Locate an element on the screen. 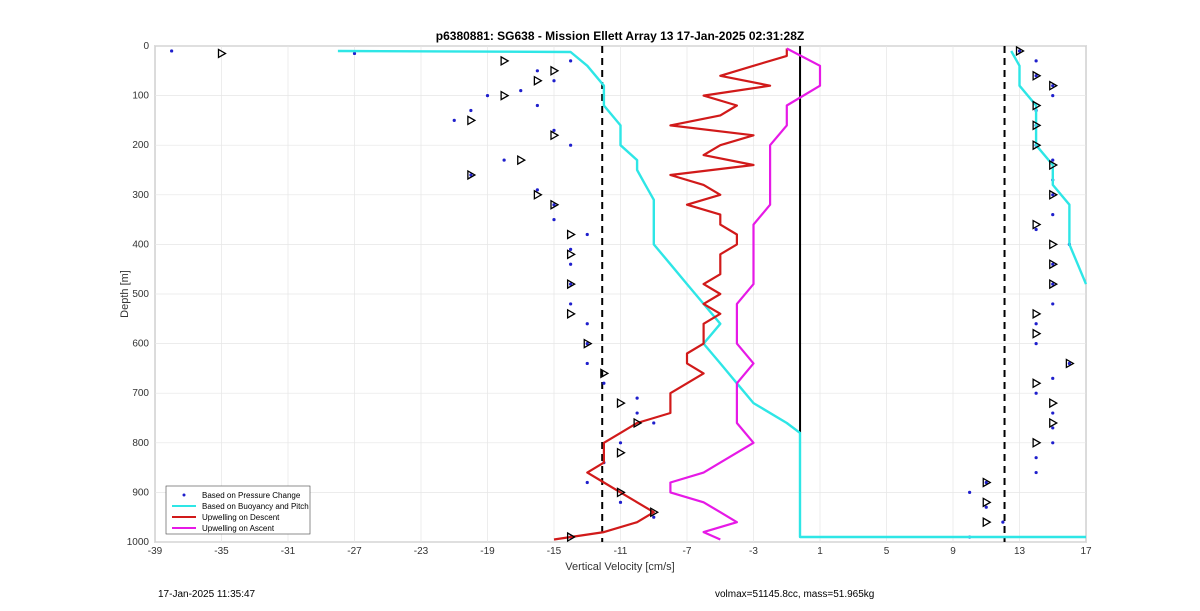 This screenshot has height=611, width=1200. legend-label-buoyancy: Based on Buoyancy and Pitch is located at coordinates (255, 506).